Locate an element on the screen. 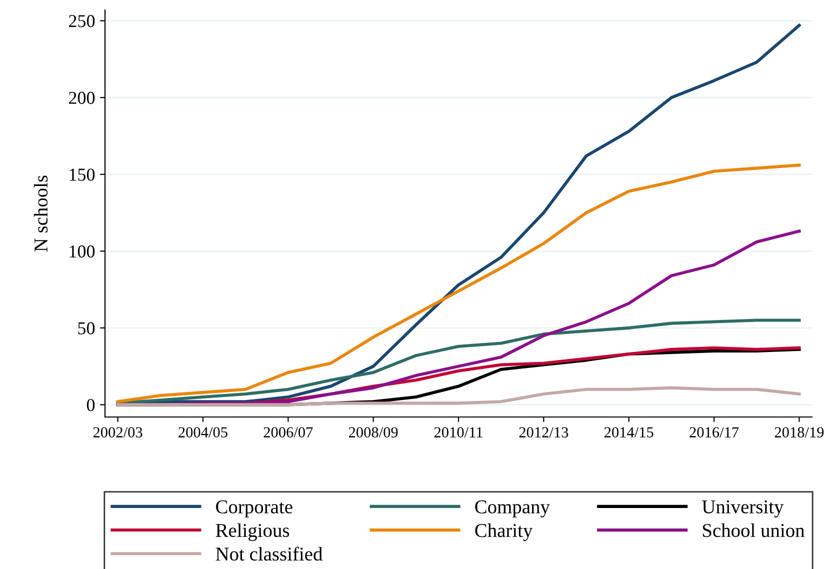 The image size is (829, 569). x-tick-label: 2002/03 is located at coordinates (117, 432).